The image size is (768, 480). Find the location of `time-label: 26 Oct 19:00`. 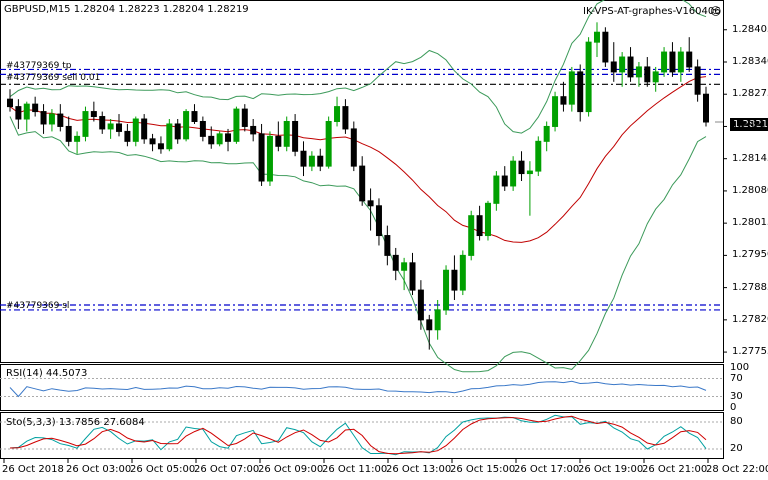

time-label: 26 Oct 19:00 is located at coordinates (611, 469).